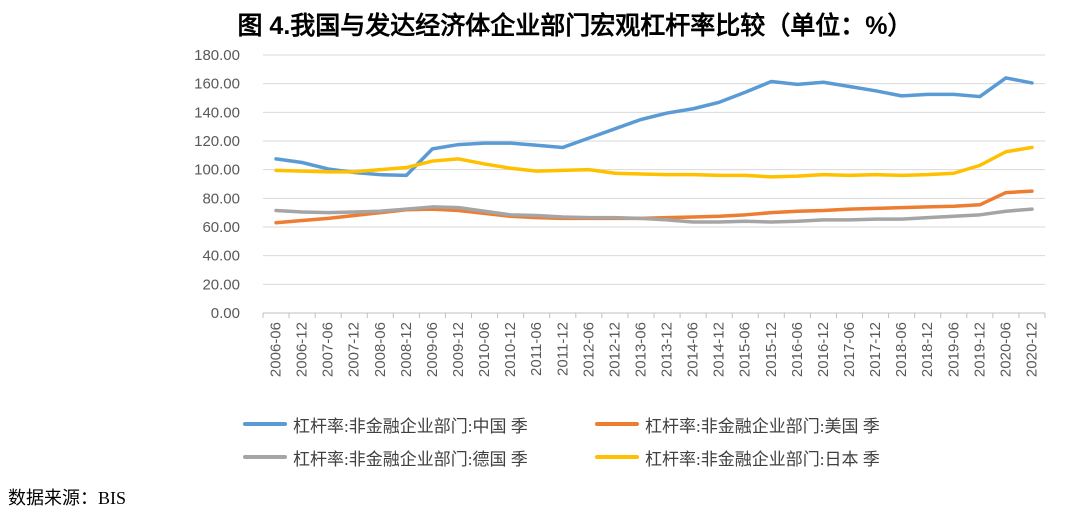  Describe the element at coordinates (410, 426) in the screenshot. I see `legend-label-china: 杠杆率:非金融企业部门:中国 季` at that location.